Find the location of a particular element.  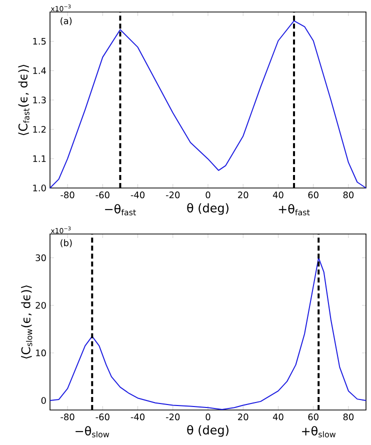

annotation: (b) is located at coordinates (66, 243).